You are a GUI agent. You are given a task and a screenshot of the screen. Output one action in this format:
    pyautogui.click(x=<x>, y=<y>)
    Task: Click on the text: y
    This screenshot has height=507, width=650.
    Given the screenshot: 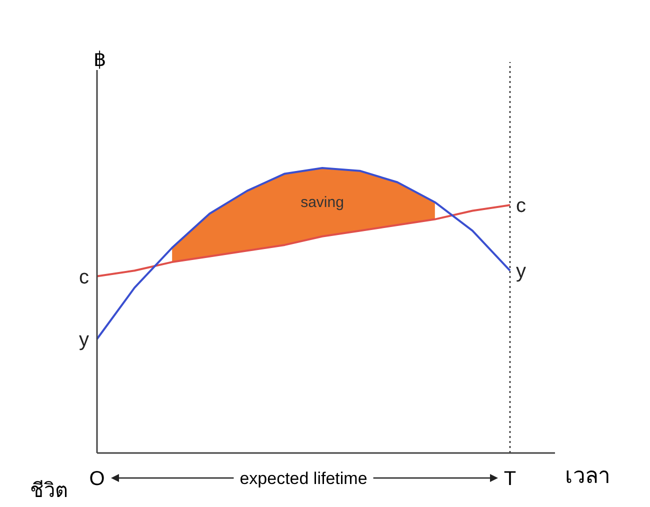 What is the action you would take?
    pyautogui.click(x=84, y=340)
    